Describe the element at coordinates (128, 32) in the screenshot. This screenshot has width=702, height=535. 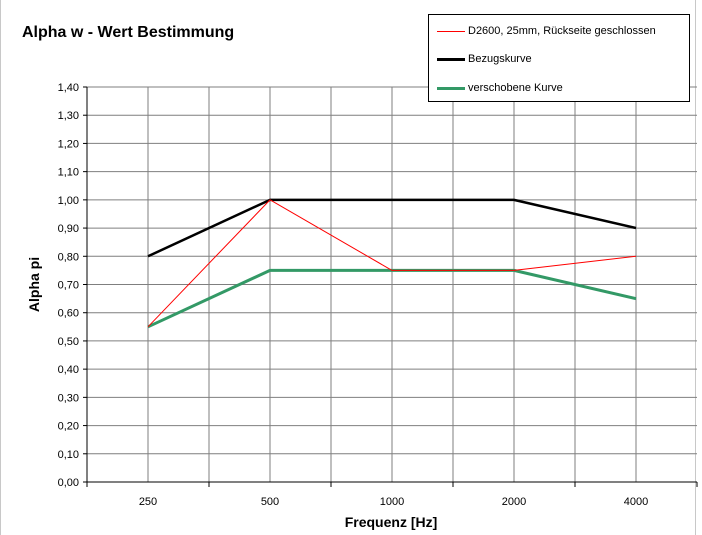
I see `chart-title: Alpha w - Wert Bestimmung` at that location.